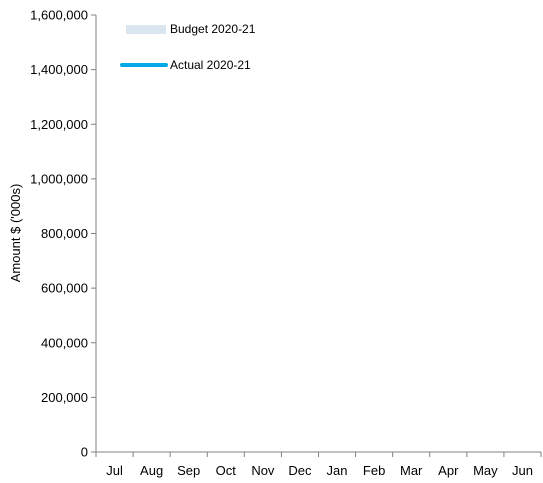 The width and height of the screenshot is (543, 483). What do you see at coordinates (84, 452) in the screenshot?
I see `y-tick-label: 0` at bounding box center [84, 452].